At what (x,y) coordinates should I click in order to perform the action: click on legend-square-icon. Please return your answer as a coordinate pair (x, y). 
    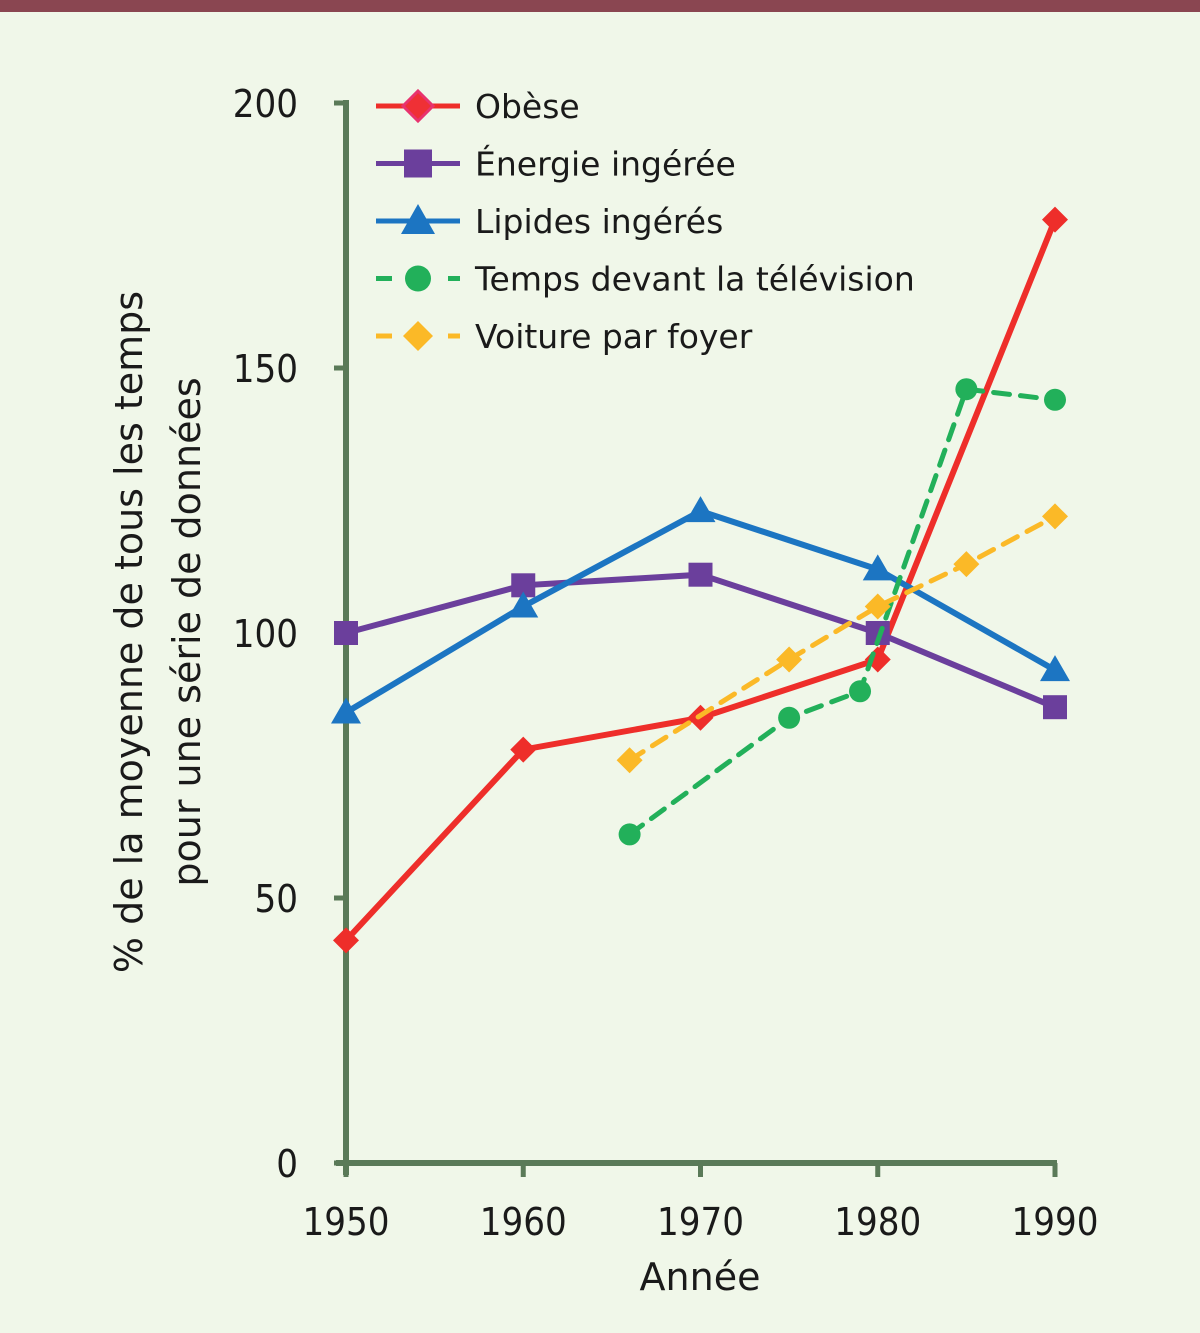
    Looking at the image, I should click on (418, 163).